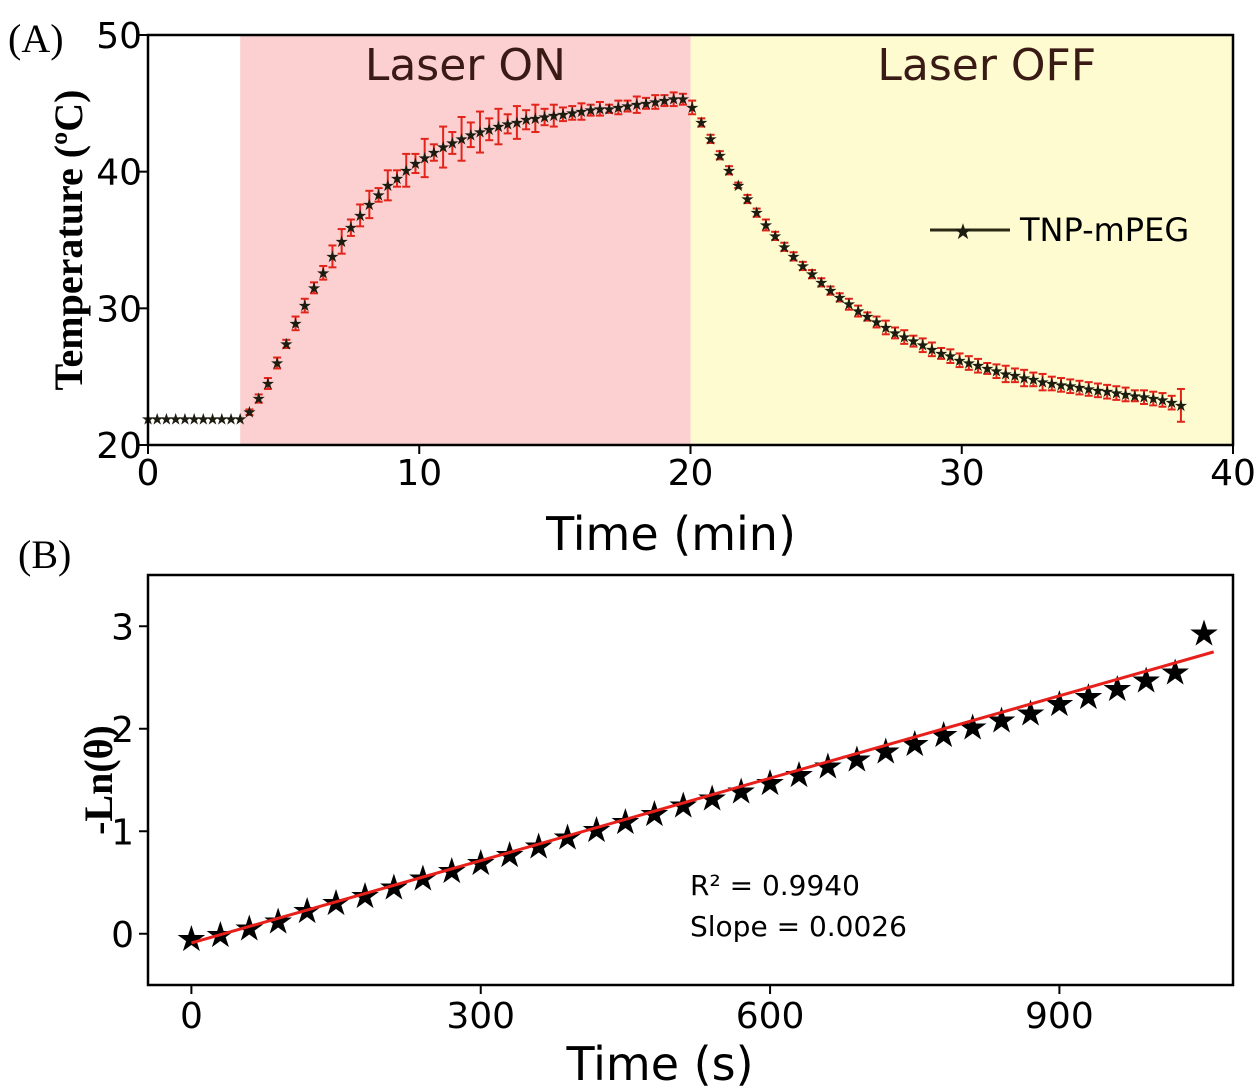  Describe the element at coordinates (962, 473) in the screenshot. I see `x-tick-label: 30` at that location.